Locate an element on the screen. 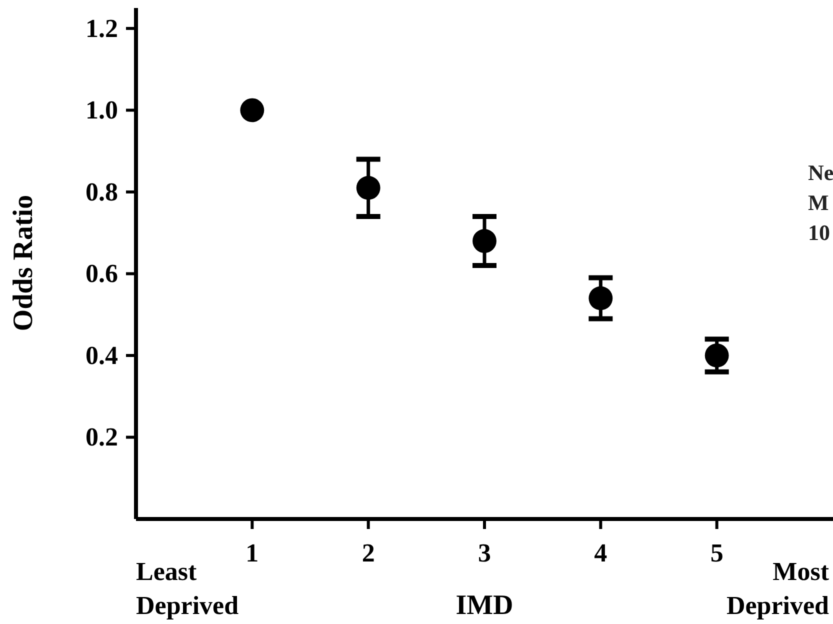 Image resolution: width=833 pixels, height=624 pixels. y-tick-label: 1.2 is located at coordinates (102, 28).